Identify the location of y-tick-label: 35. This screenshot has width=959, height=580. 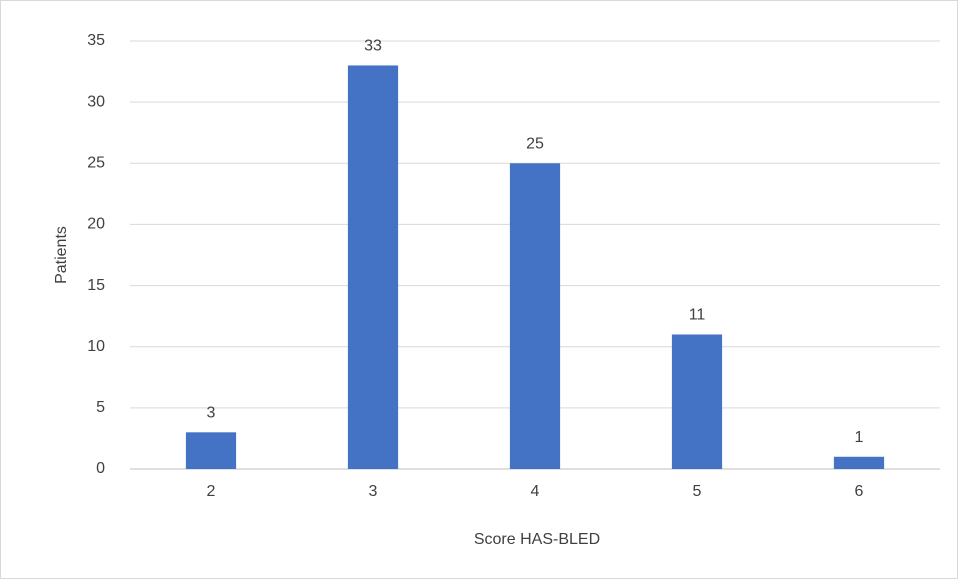
(96, 40).